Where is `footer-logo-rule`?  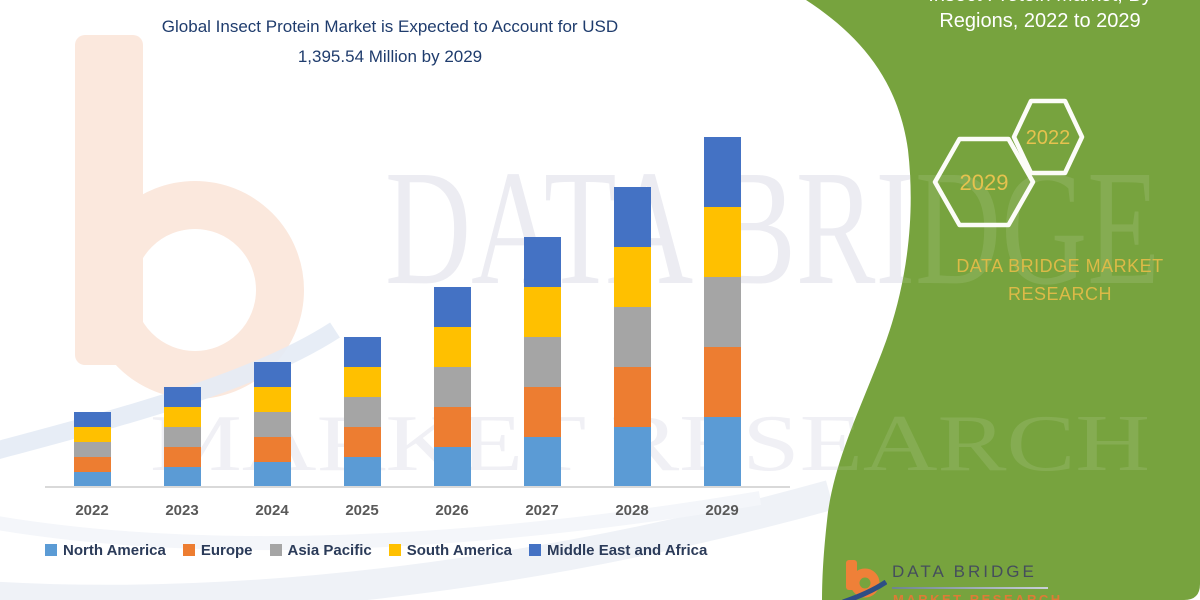 footer-logo-rule is located at coordinates (970, 588).